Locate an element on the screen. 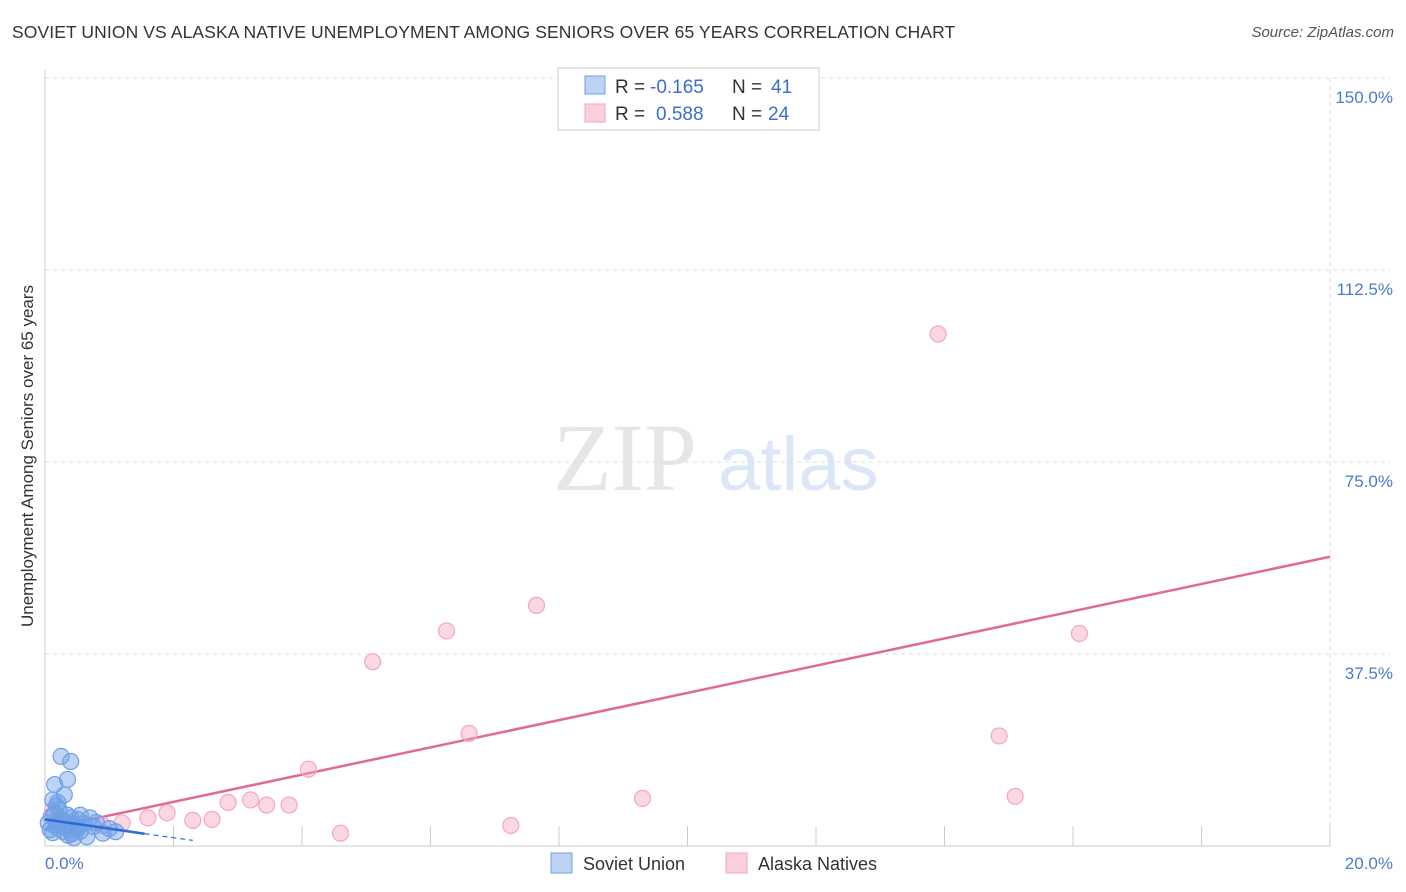 Image resolution: width=1406 pixels, height=892 pixels. watermark-atlas: atlas is located at coordinates (798, 464).